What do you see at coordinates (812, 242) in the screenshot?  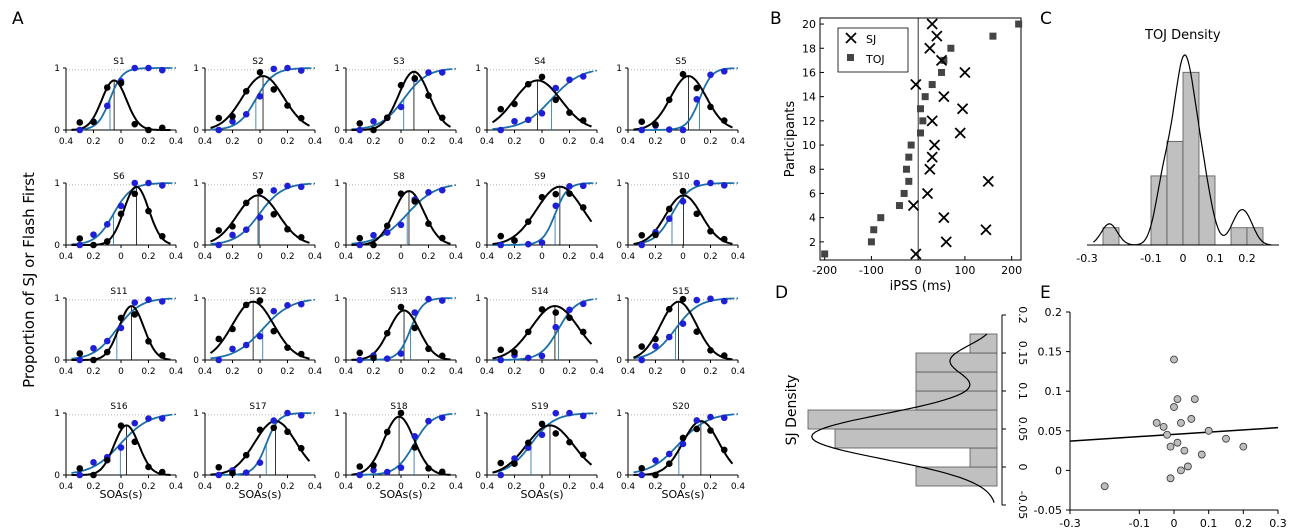 I see `y-tick-label: 2` at bounding box center [812, 242].